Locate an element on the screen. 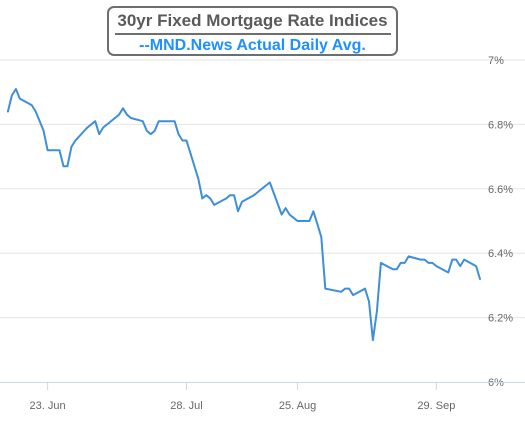  chart-title: 30yr Fixed Mortgage Rate Indices is located at coordinates (252, 20).